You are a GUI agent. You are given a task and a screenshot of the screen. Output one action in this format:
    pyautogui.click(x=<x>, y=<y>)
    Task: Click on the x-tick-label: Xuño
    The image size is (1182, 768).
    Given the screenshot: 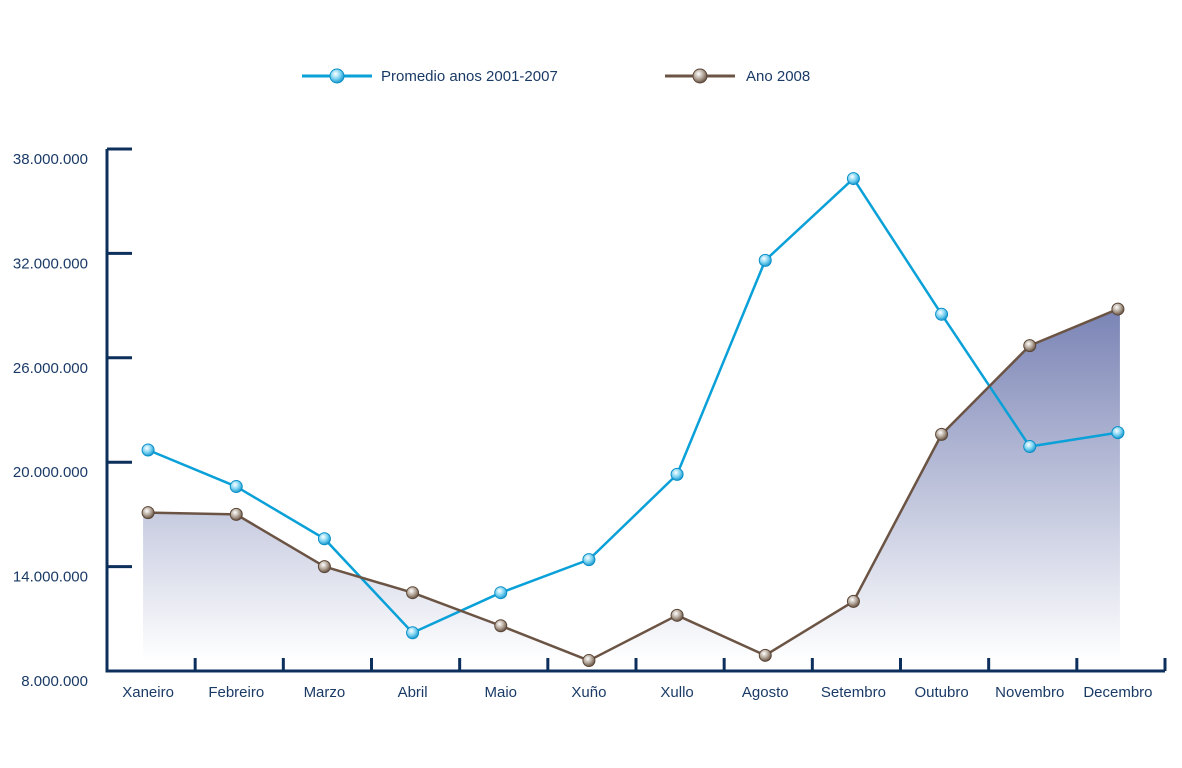 What is the action you would take?
    pyautogui.click(x=588, y=692)
    